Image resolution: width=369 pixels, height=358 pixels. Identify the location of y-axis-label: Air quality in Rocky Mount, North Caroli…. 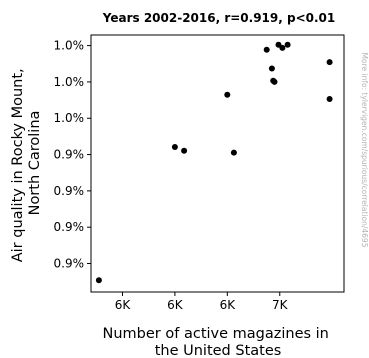
(26, 163).